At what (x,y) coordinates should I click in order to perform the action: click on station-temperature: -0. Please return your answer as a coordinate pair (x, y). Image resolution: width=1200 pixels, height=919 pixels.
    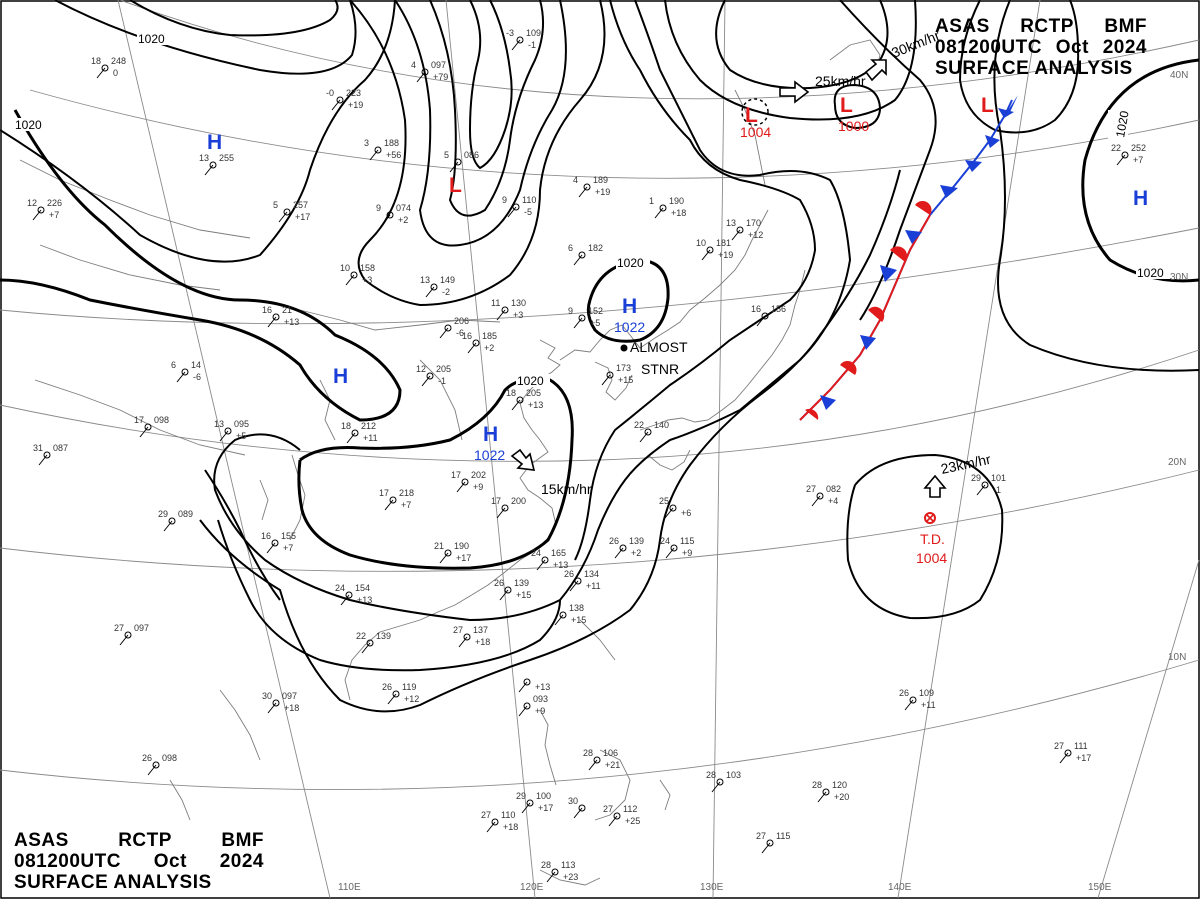
    Looking at the image, I should click on (330, 93).